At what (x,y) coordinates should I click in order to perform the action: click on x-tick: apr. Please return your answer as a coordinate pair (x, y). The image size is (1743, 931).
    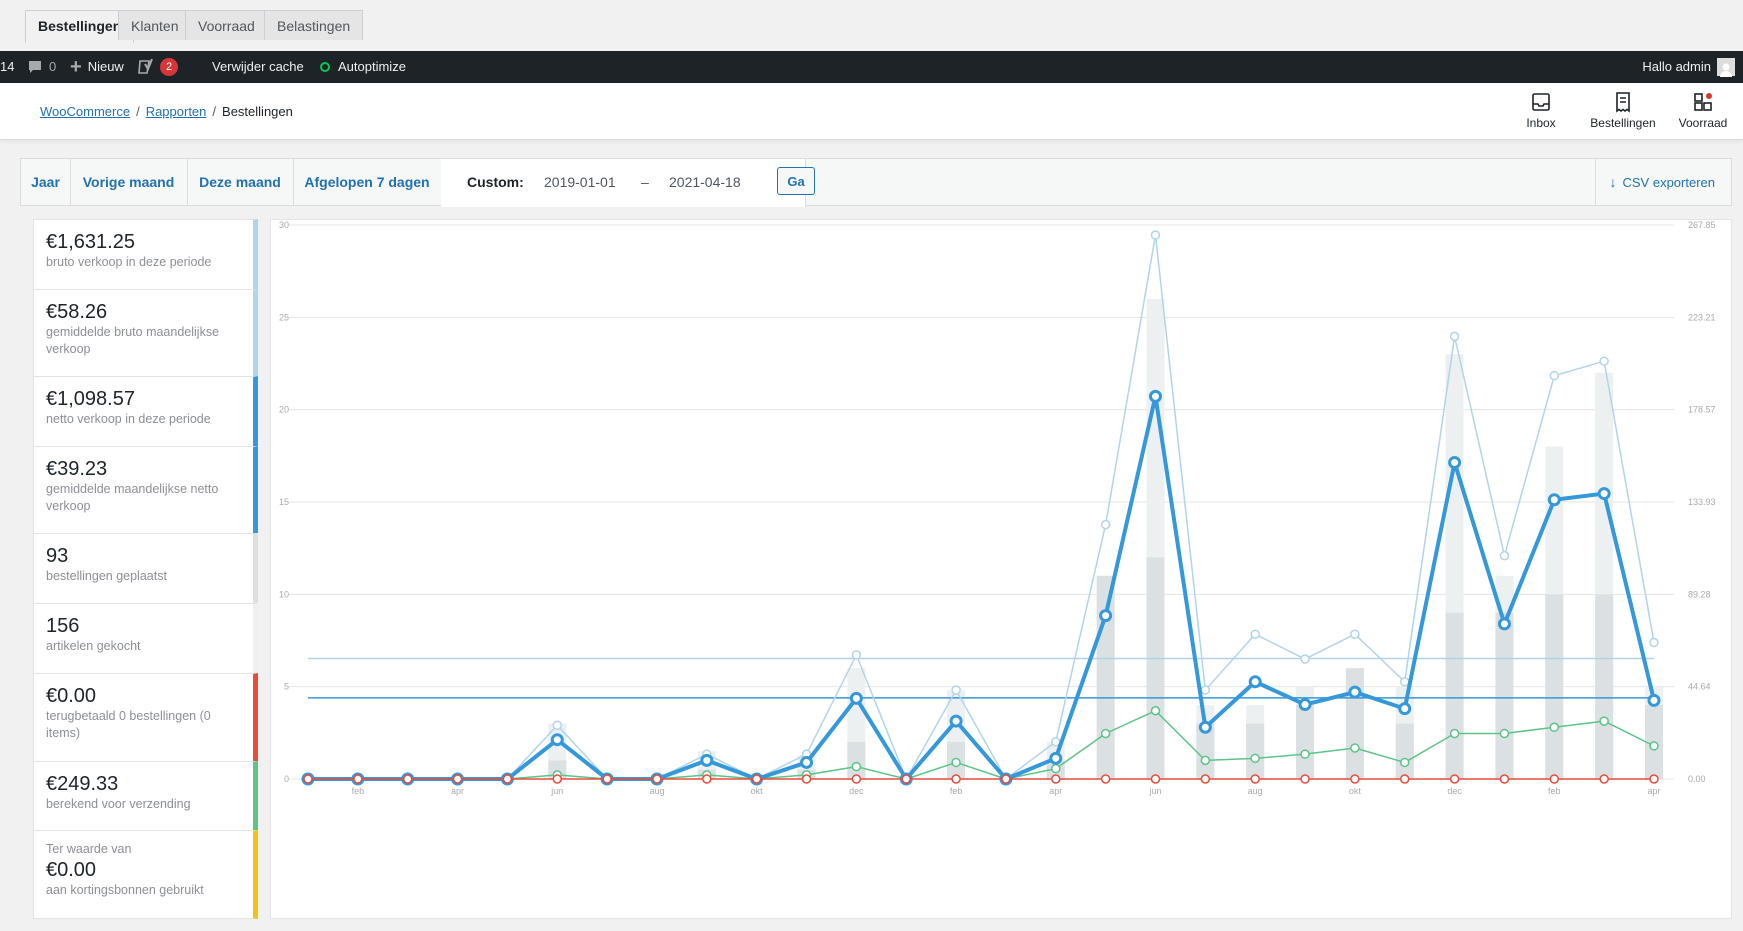
    Looking at the image, I should click on (1653, 791).